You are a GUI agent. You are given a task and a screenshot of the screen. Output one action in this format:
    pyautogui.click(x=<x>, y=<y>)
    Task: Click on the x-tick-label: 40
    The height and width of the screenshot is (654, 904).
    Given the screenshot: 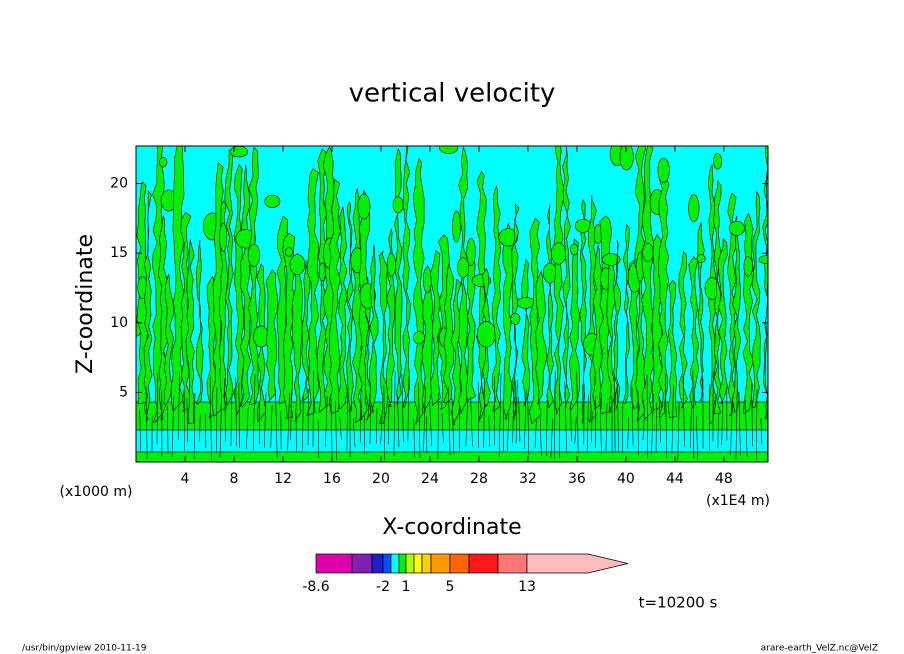 What is the action you would take?
    pyautogui.click(x=626, y=479)
    